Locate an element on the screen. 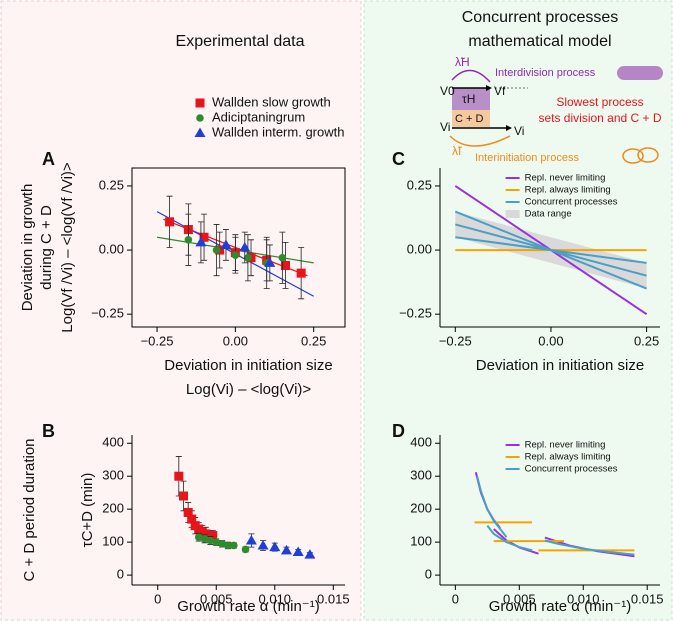  x-axis-label: Deviation in initiation size is located at coordinates (248, 365).